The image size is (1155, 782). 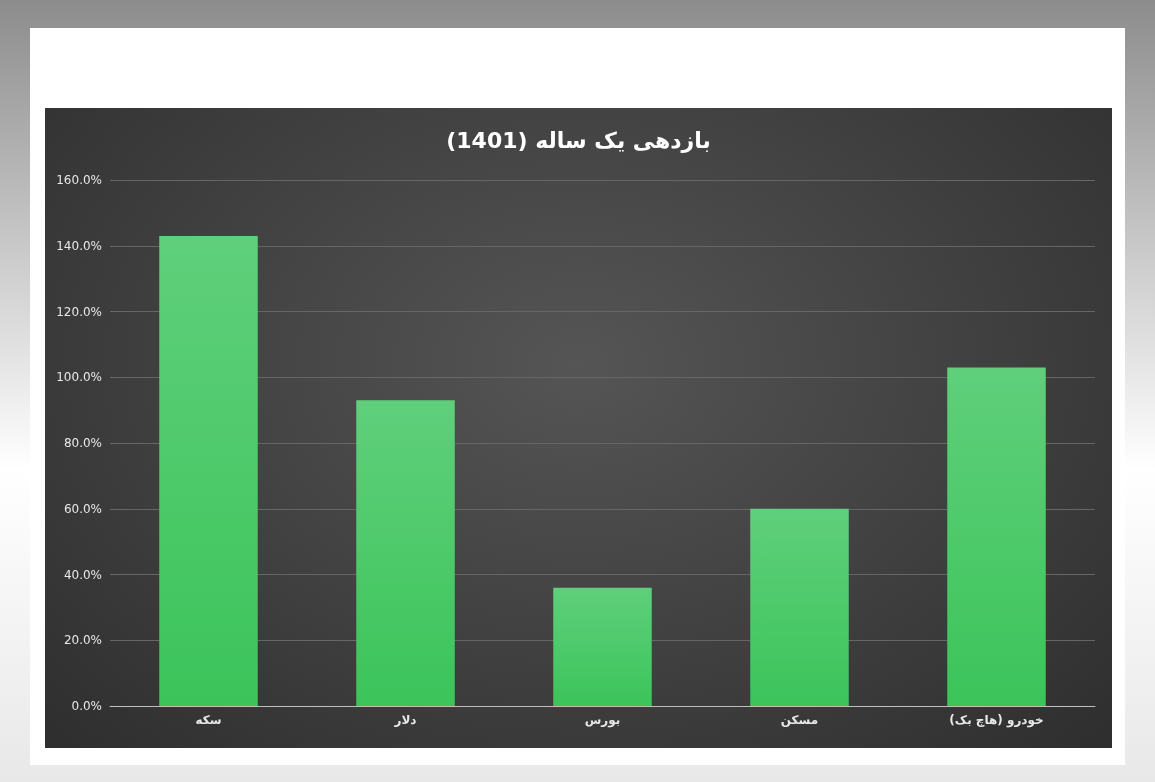 What do you see at coordinates (82, 443) in the screenshot?
I see `y-tick-label: 80.0%` at bounding box center [82, 443].